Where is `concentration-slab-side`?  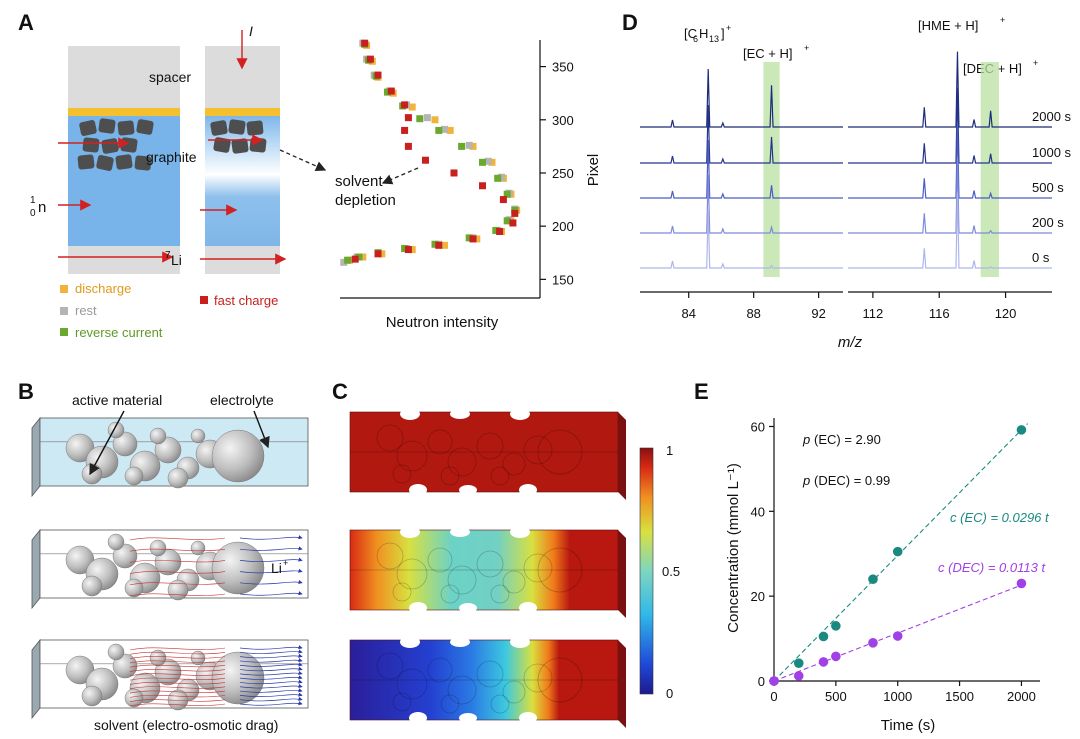 concentration-slab-side is located at coordinates (622, 574).